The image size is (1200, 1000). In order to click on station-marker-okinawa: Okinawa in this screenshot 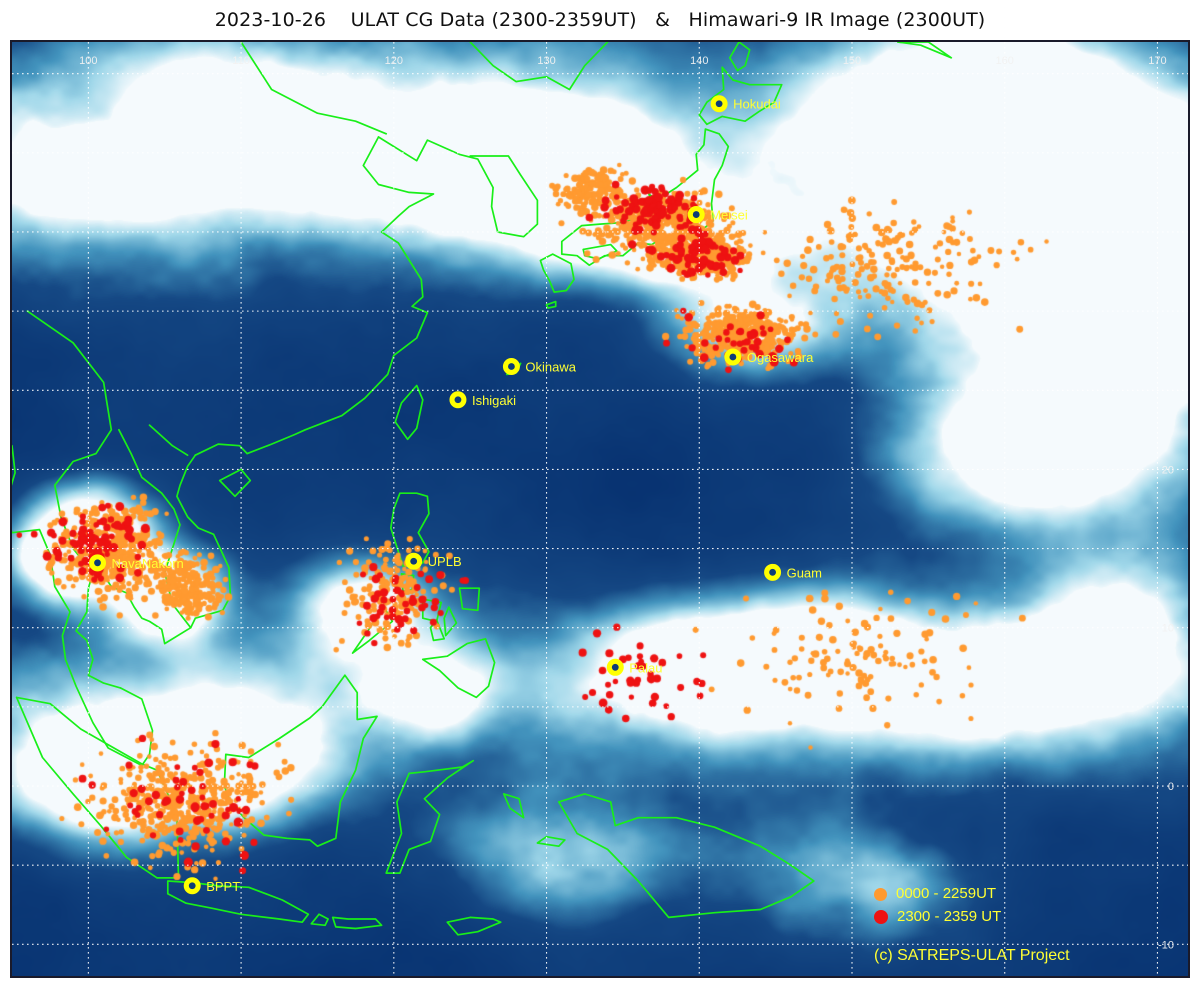, I will do `click(539, 367)`.